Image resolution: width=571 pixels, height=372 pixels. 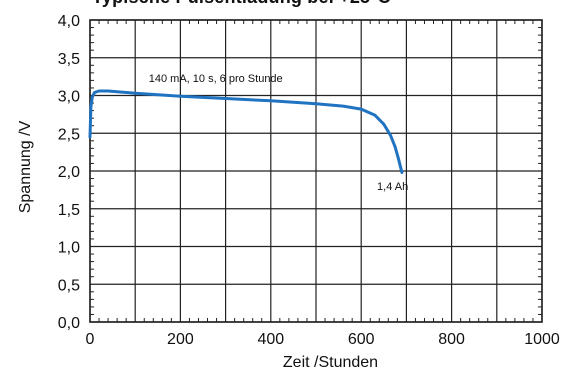 What do you see at coordinates (180, 339) in the screenshot?
I see `x-tick-label: 200` at bounding box center [180, 339].